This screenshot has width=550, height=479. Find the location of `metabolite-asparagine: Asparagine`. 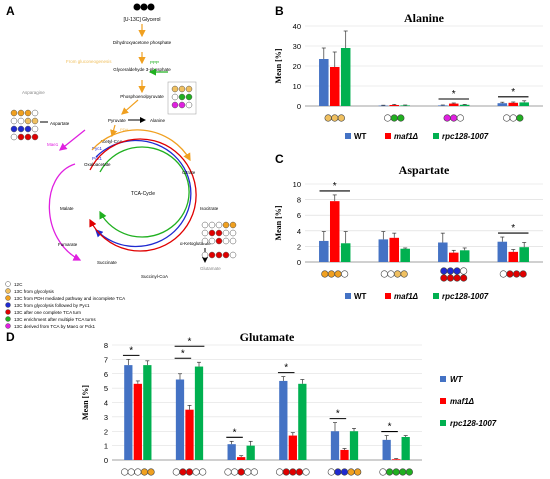

metabolite-asparagine: Asparagine is located at coordinates (33, 92).